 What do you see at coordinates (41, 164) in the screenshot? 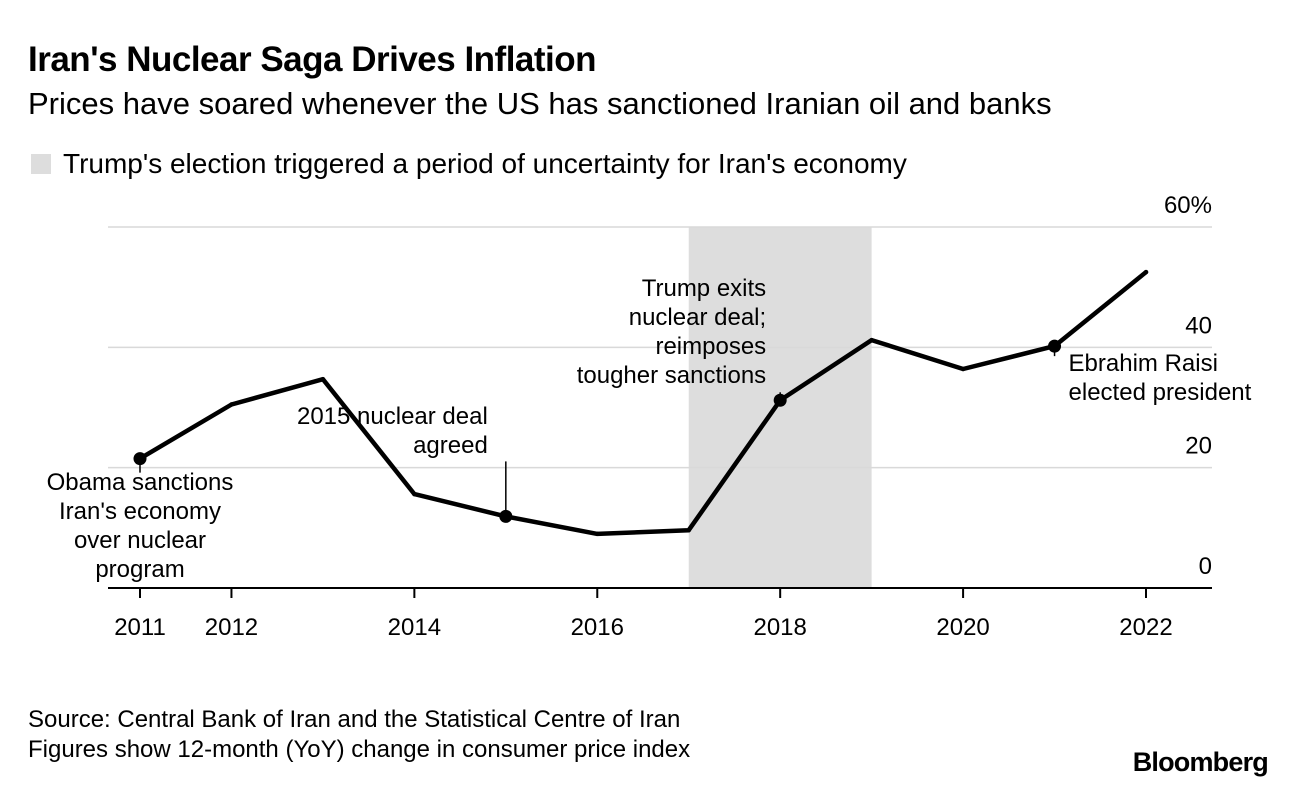
I see `legend-swatch` at bounding box center [41, 164].